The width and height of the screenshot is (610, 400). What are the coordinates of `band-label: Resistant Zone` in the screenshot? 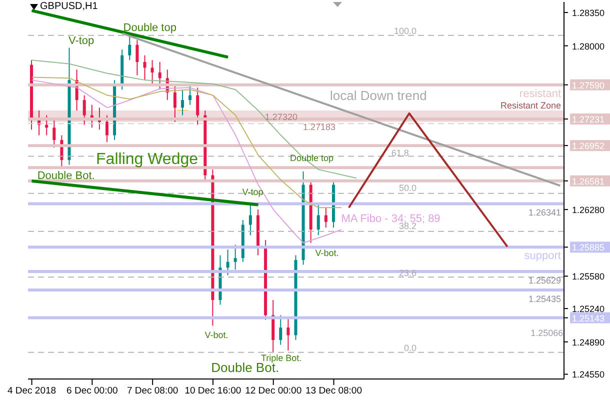 It's located at (530, 105).